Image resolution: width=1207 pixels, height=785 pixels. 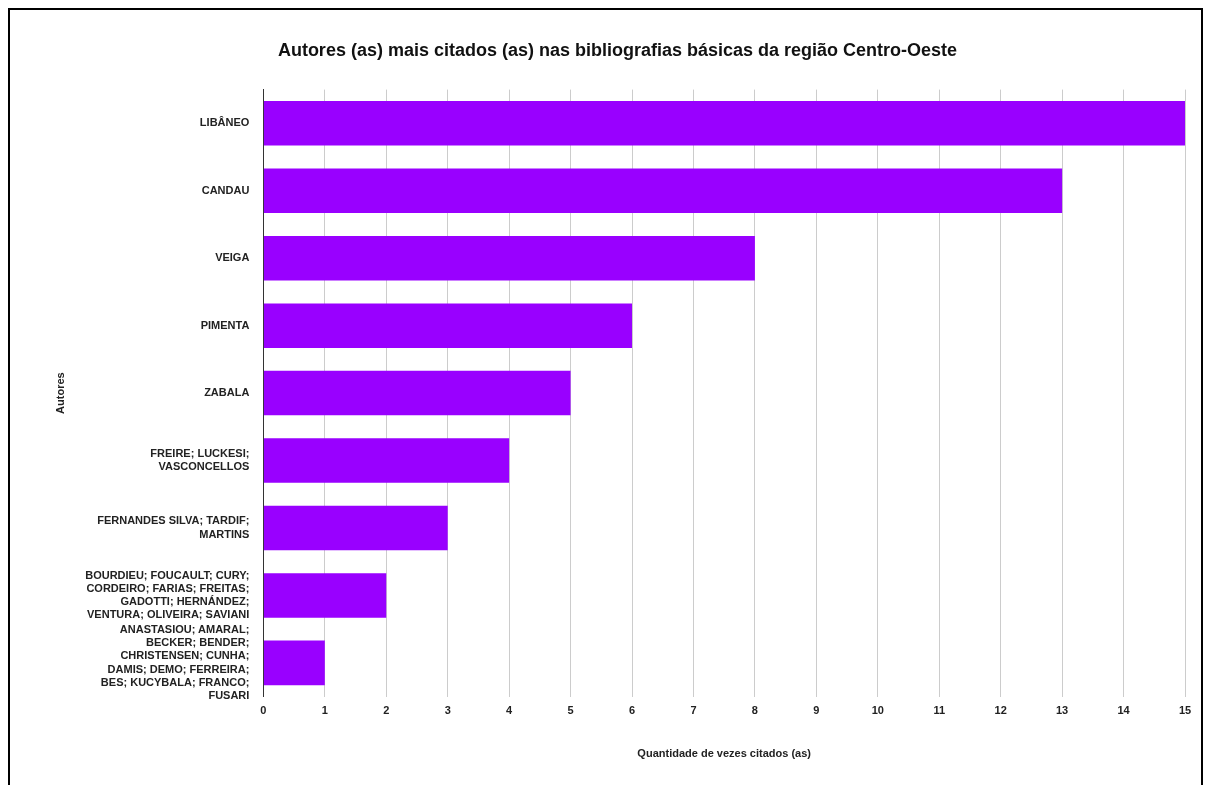 What do you see at coordinates (570, 710) in the screenshot?
I see `x-tick-label: 5` at bounding box center [570, 710].